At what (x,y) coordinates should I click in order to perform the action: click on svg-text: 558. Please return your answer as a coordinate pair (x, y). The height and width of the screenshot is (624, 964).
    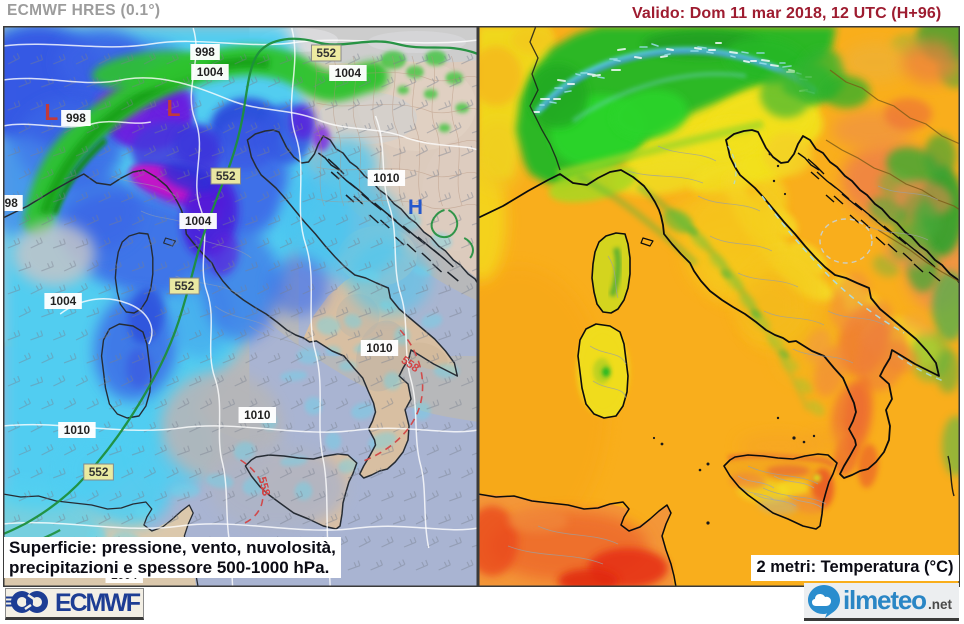
    Looking at the image, I should click on (263, 487).